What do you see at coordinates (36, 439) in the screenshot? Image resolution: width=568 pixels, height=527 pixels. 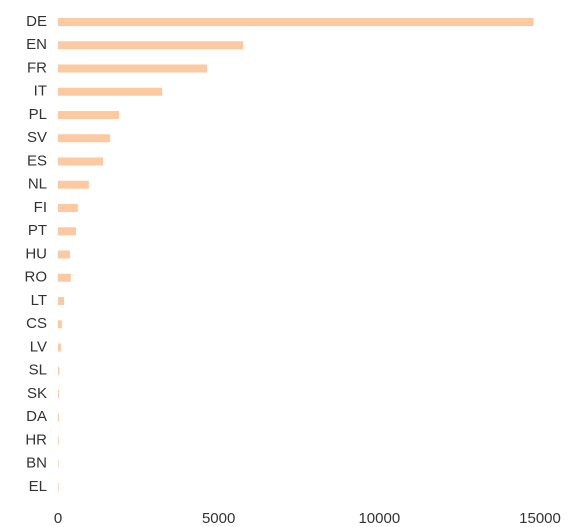 I see `y-tick-label: HR` at bounding box center [36, 439].